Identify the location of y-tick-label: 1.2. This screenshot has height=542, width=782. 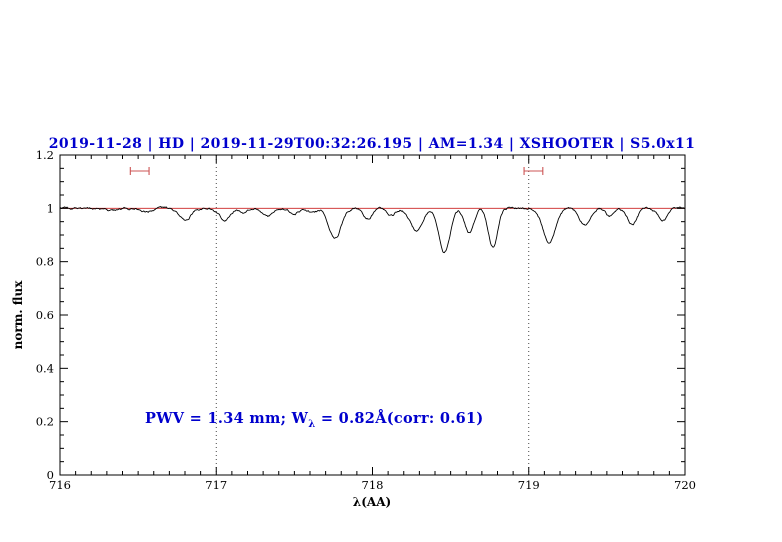
(45, 155).